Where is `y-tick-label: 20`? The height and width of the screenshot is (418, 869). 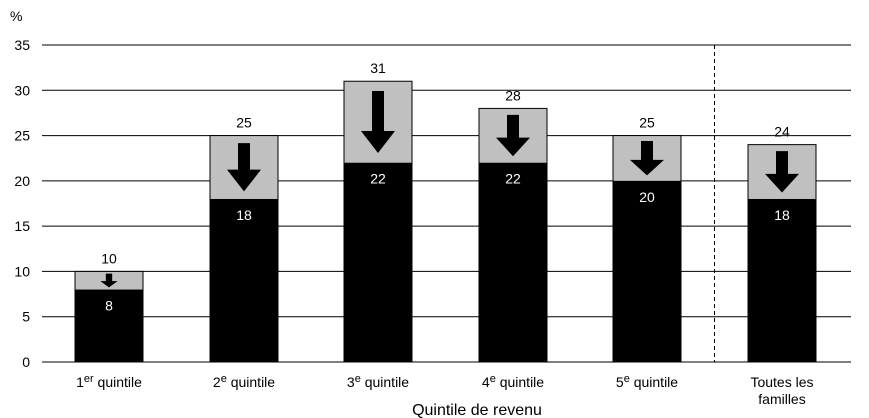 y-tick-label: 20 is located at coordinates (22, 181).